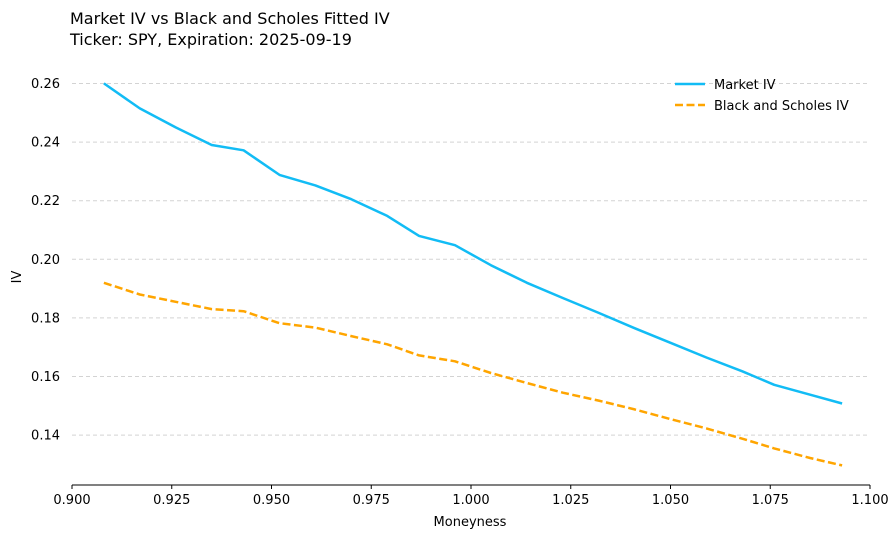  I want to click on legend: Market IV Black and Scholes IV, so click(762, 96).